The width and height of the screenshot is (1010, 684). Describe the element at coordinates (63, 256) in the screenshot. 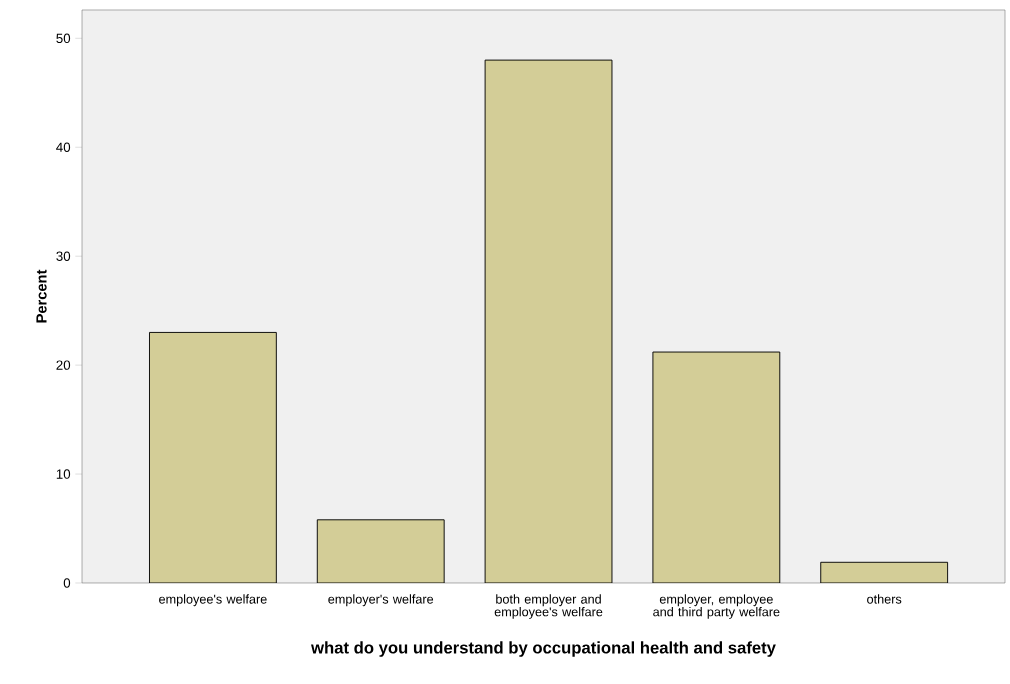

I see `y-tick-label: 30` at that location.